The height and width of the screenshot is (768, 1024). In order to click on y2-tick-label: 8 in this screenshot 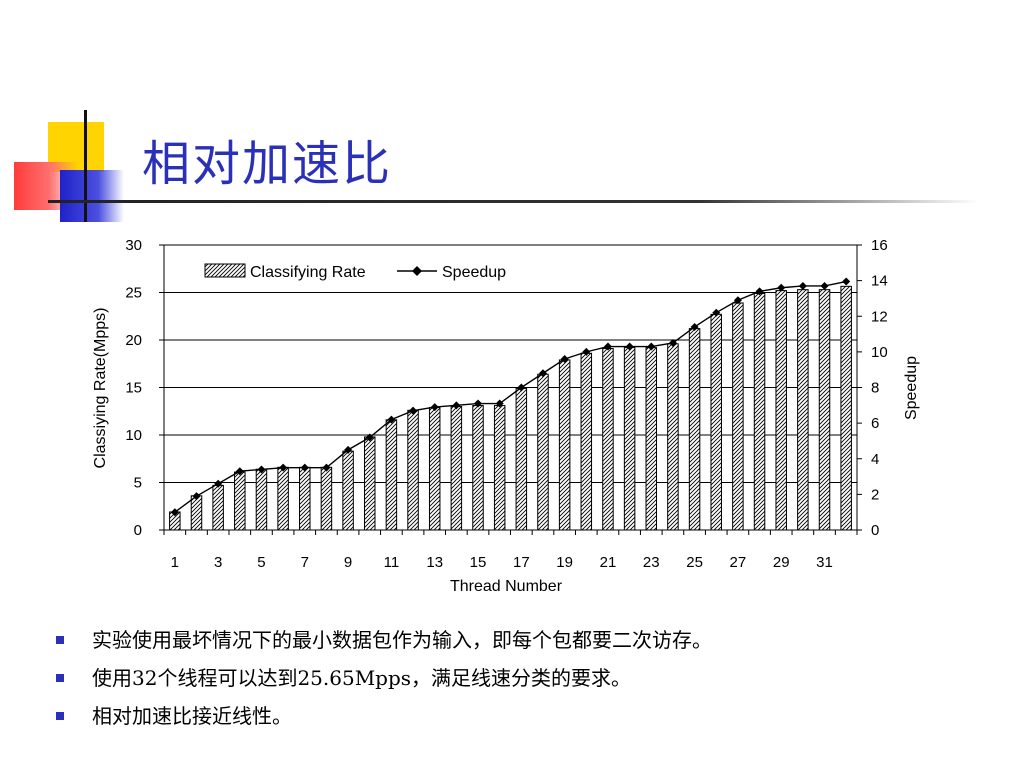, I will do `click(875, 388)`.